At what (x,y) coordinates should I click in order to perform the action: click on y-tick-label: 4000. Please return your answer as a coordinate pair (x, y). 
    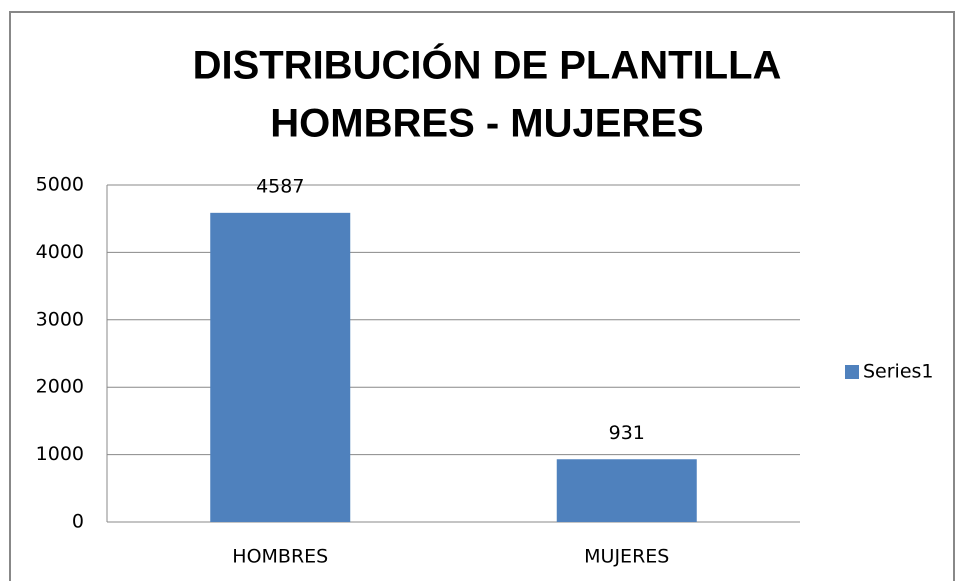
    Looking at the image, I should click on (60, 252).